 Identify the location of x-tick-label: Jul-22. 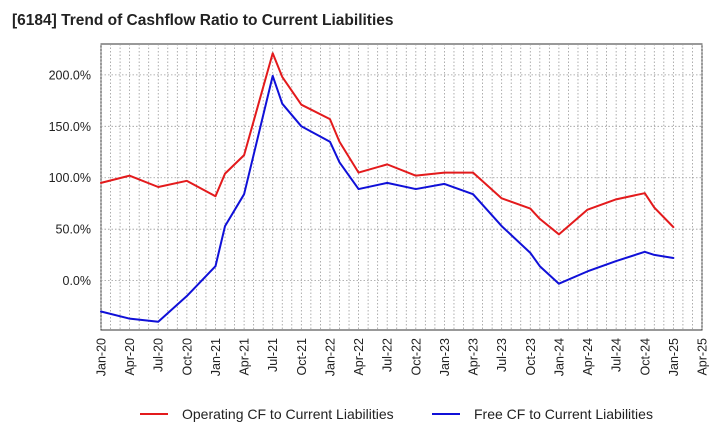
(388, 355).